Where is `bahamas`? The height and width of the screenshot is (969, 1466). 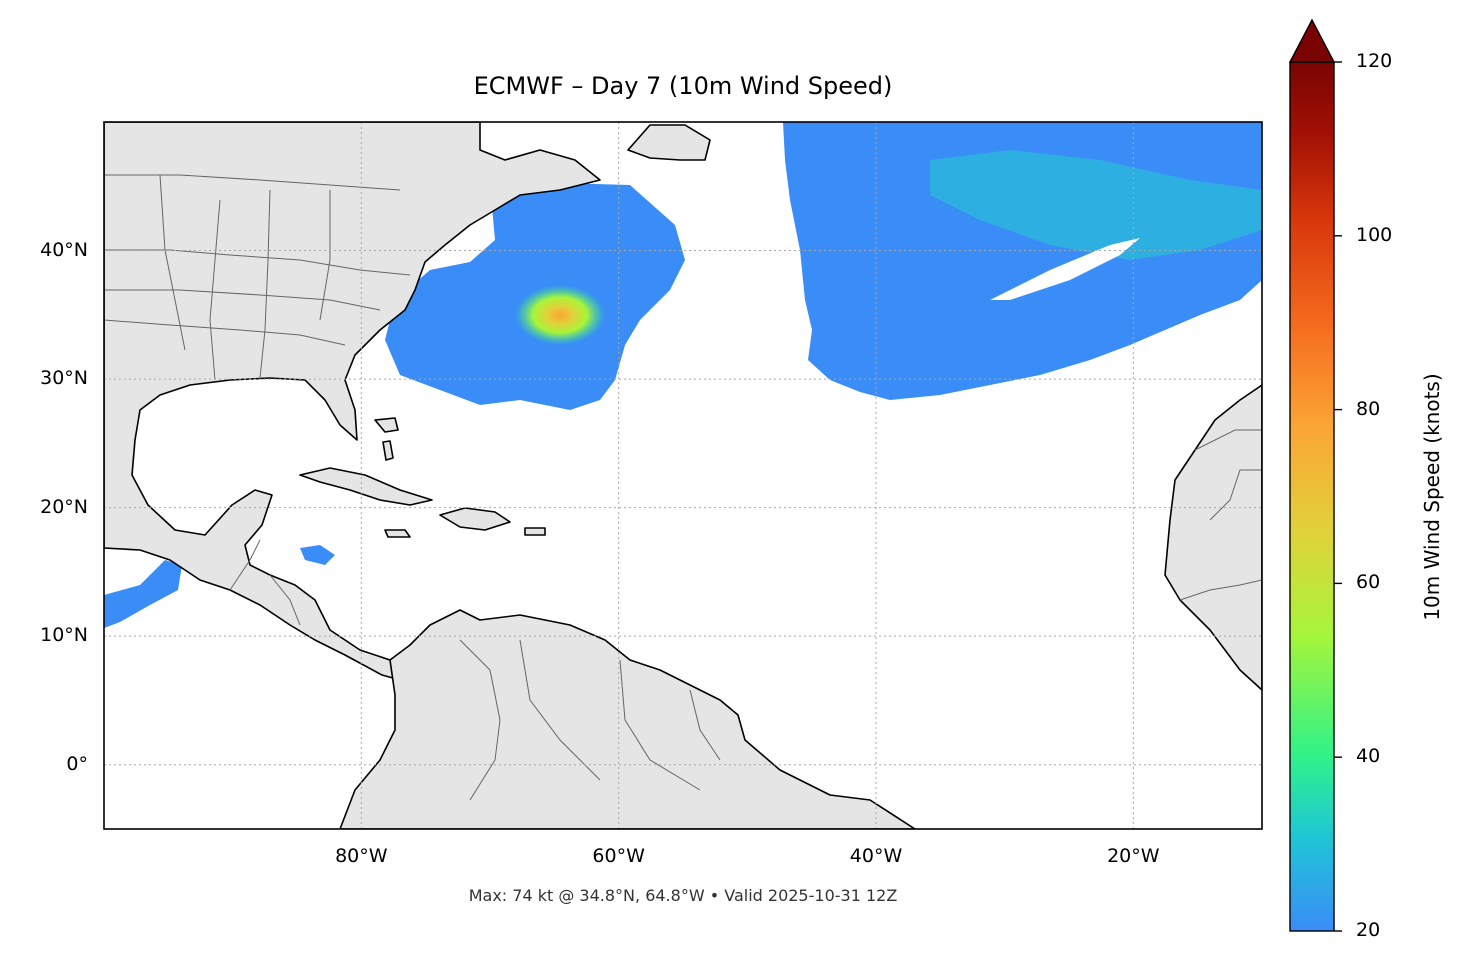 bahamas is located at coordinates (386, 425).